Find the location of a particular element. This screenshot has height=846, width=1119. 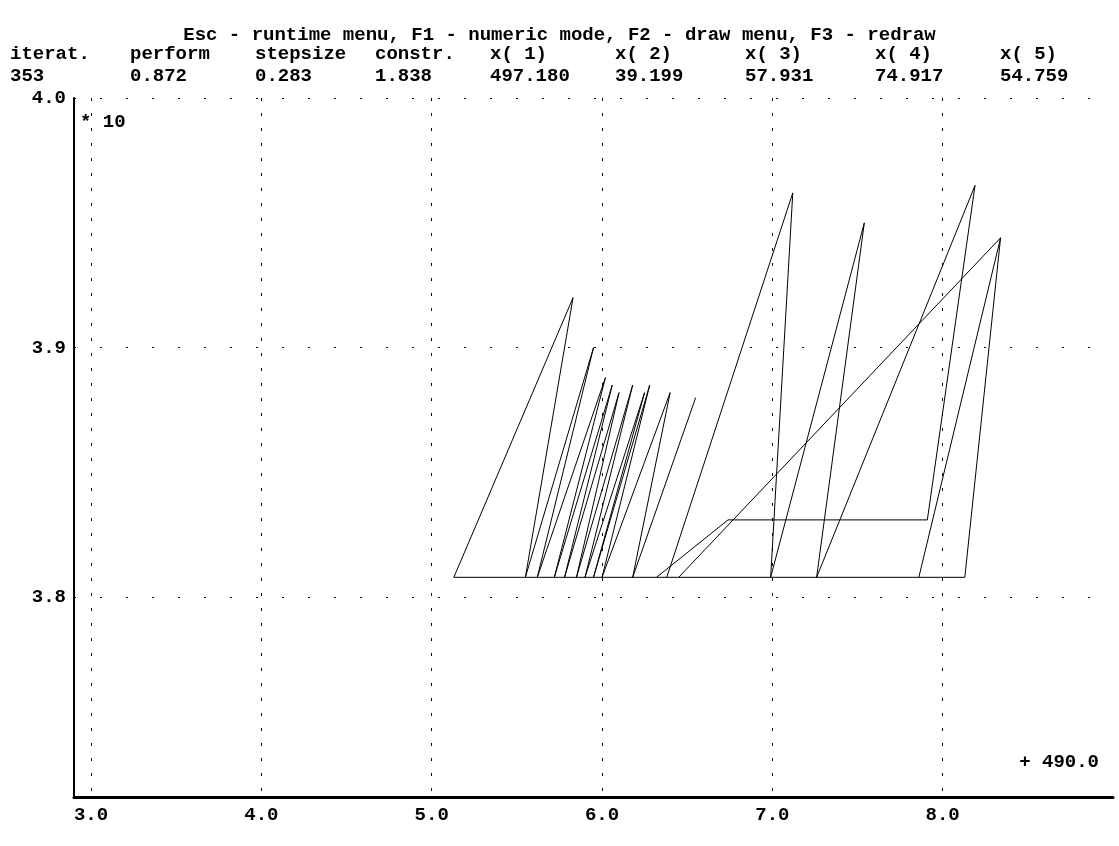

text: 0.283 is located at coordinates (284, 75).